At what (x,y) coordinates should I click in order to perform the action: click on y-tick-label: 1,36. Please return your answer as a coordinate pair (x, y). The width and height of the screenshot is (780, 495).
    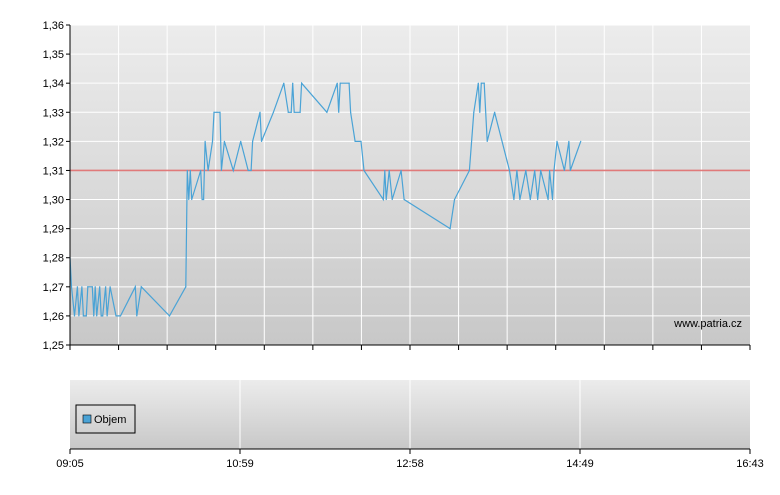
    Looking at the image, I should click on (53, 26).